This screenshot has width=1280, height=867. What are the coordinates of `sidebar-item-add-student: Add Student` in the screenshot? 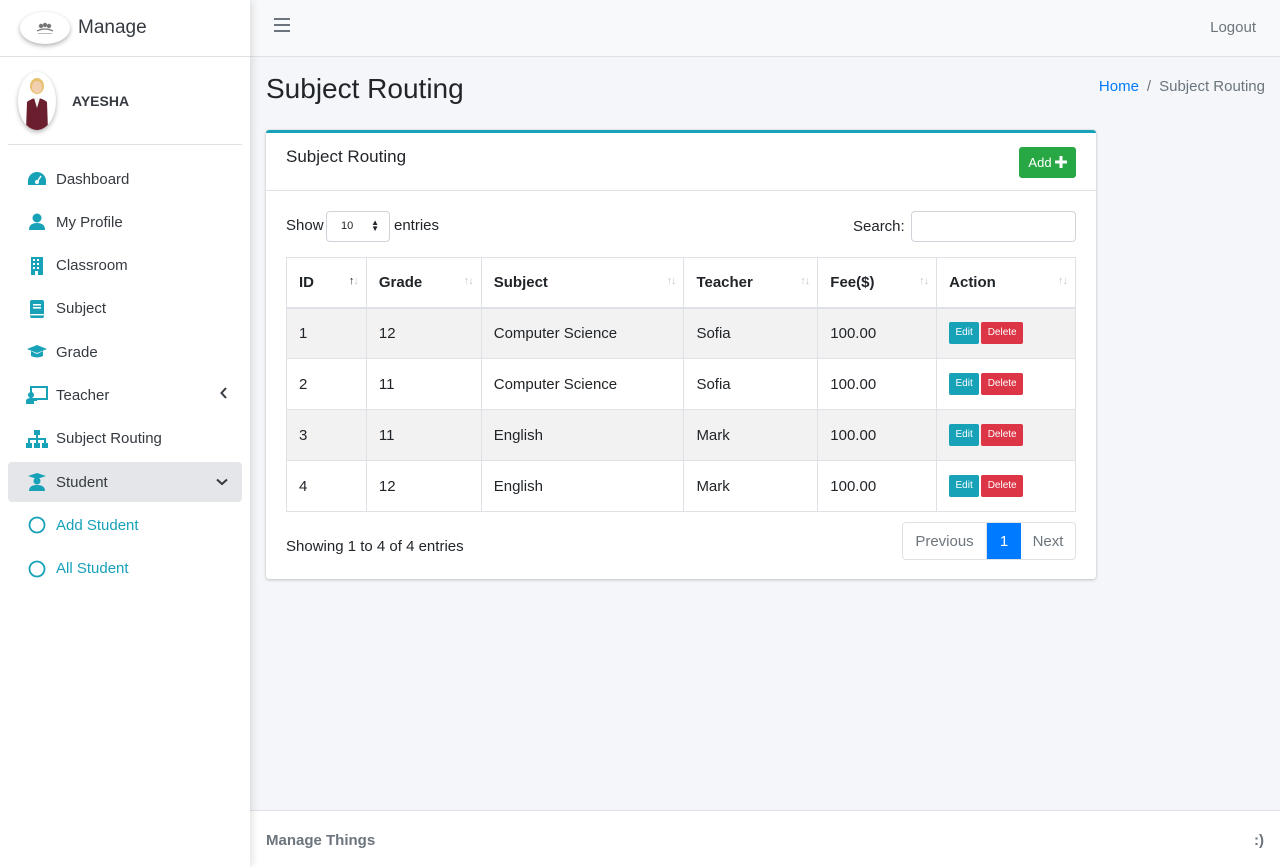 It's located at (125, 525).